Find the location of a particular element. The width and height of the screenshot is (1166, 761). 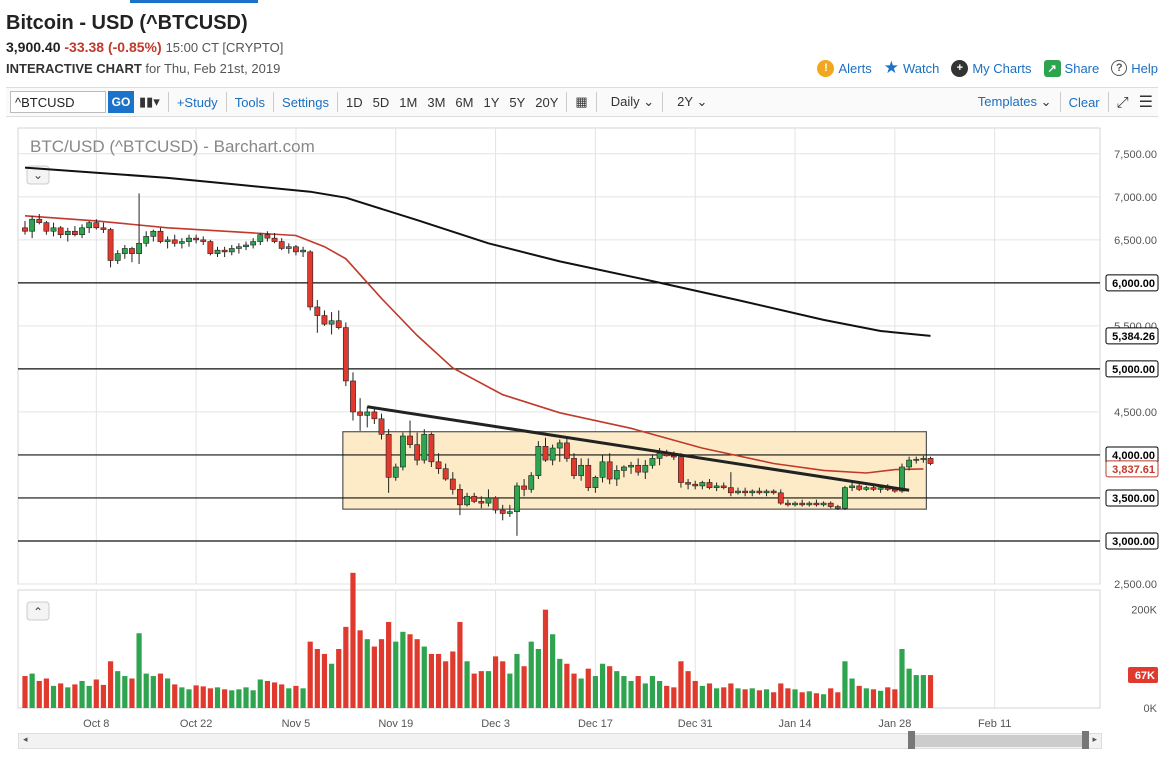

volume-last-label: 67K is located at coordinates (1145, 676).